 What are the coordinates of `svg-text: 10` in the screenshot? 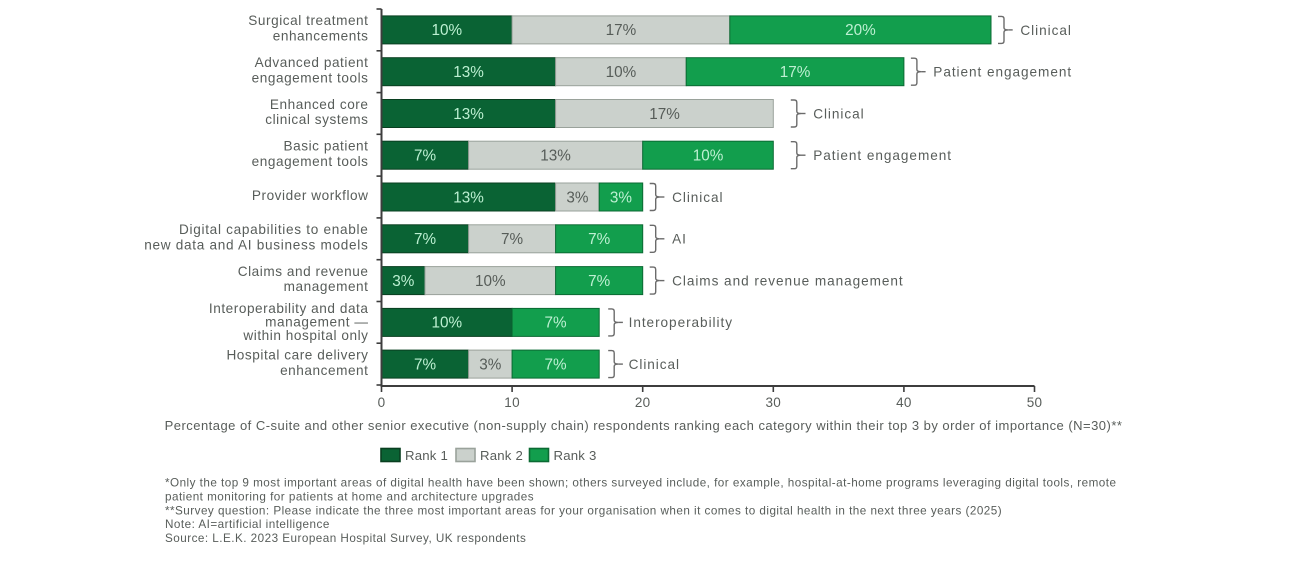 It's located at (512, 402).